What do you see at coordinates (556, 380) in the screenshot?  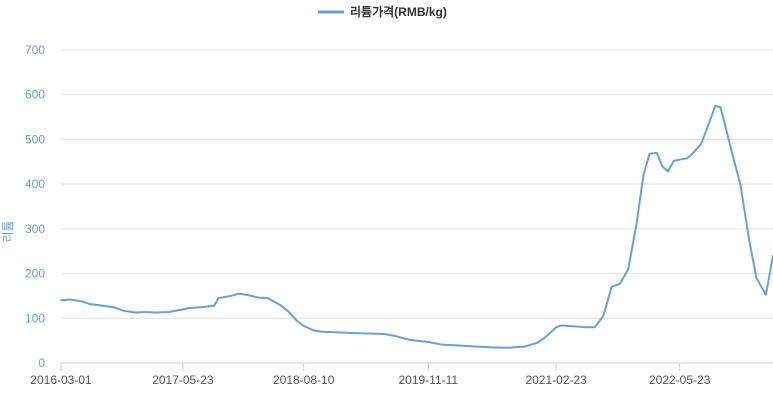 I see `x-tick-label-2021-02-23: 2021-02-23` at bounding box center [556, 380].